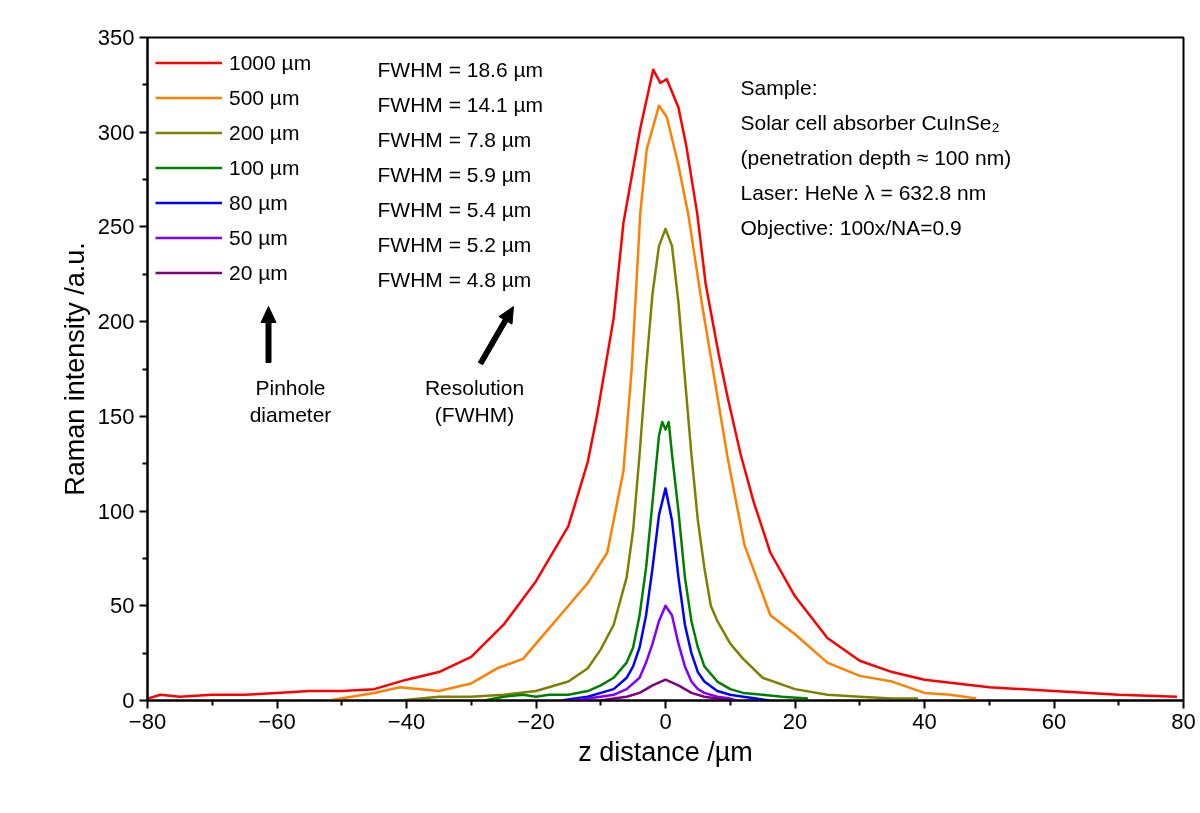 The image size is (1200, 813). What do you see at coordinates (290, 401) in the screenshot?
I see `annotation: Pinhole diameter` at bounding box center [290, 401].